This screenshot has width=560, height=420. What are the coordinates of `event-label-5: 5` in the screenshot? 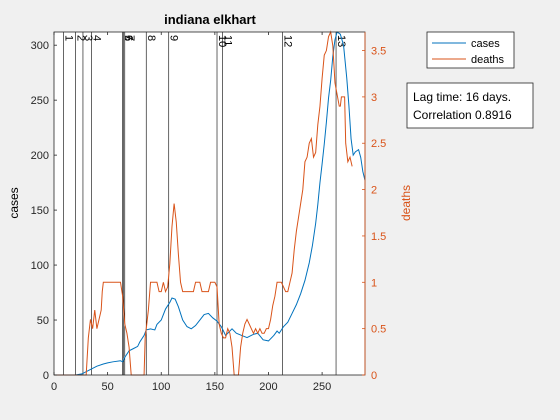 It's located at (128, 38).